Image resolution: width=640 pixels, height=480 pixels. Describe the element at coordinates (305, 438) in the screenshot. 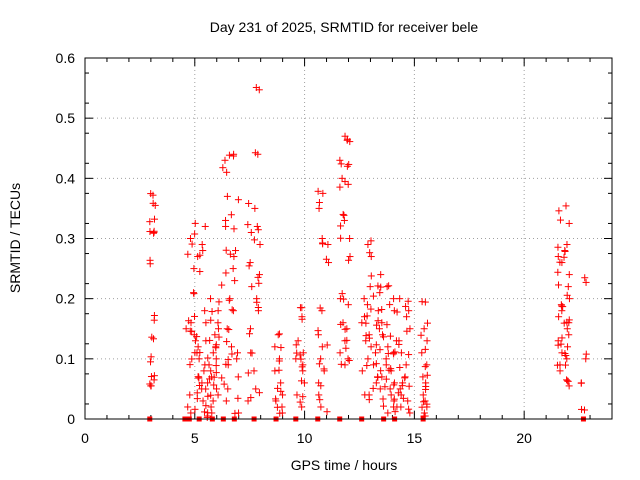

I see `x-tick-label: 10` at that location.